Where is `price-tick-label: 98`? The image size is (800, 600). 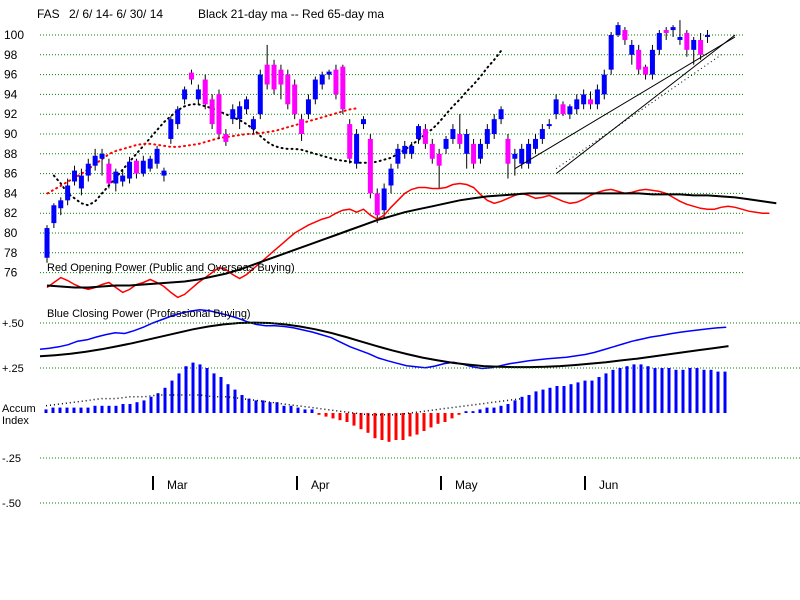
price-tick-label: 98 is located at coordinates (11, 55).